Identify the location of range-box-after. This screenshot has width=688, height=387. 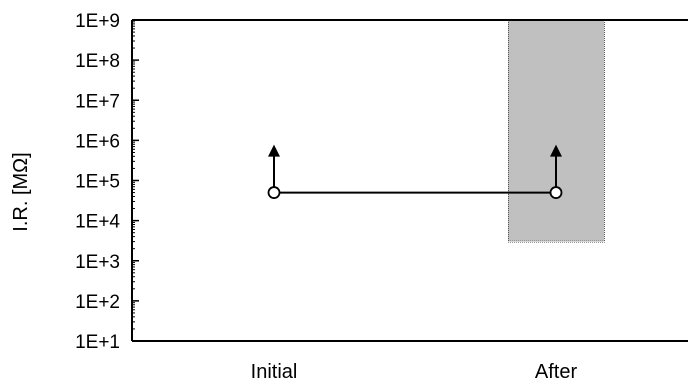
(556, 131).